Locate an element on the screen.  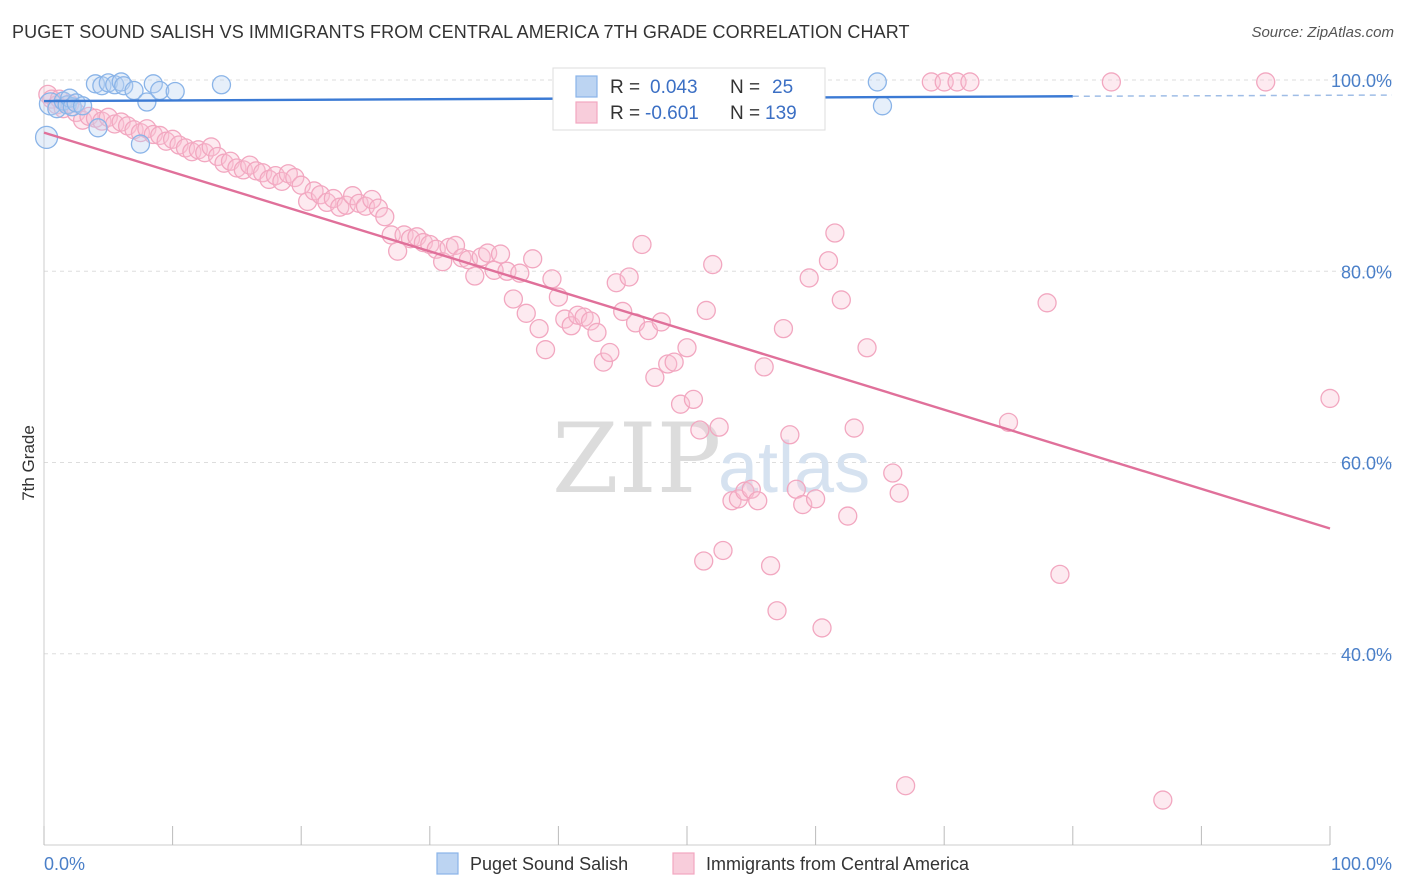
legend-r-value-2: -0.601 is located at coordinates (672, 113).